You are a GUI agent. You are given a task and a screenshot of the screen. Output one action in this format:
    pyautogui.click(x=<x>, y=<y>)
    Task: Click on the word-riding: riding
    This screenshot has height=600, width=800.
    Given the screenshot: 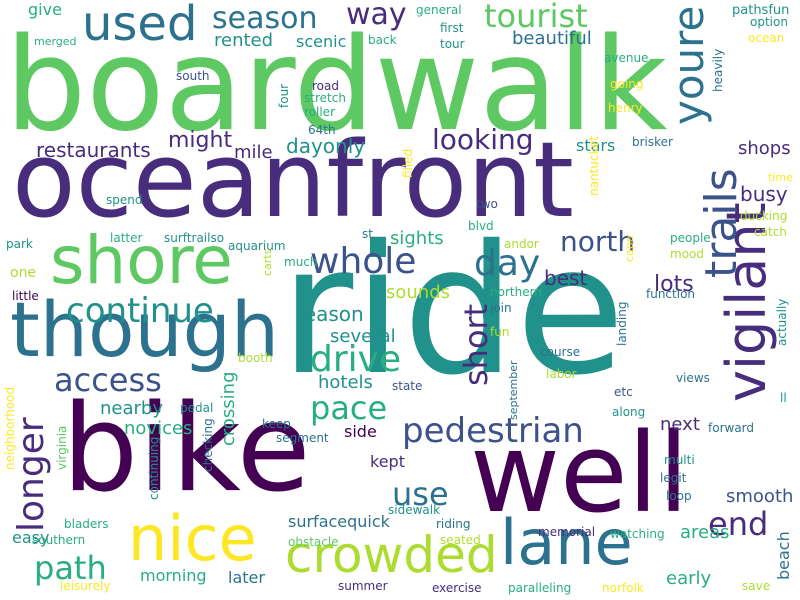 What is the action you would take?
    pyautogui.click(x=453, y=524)
    